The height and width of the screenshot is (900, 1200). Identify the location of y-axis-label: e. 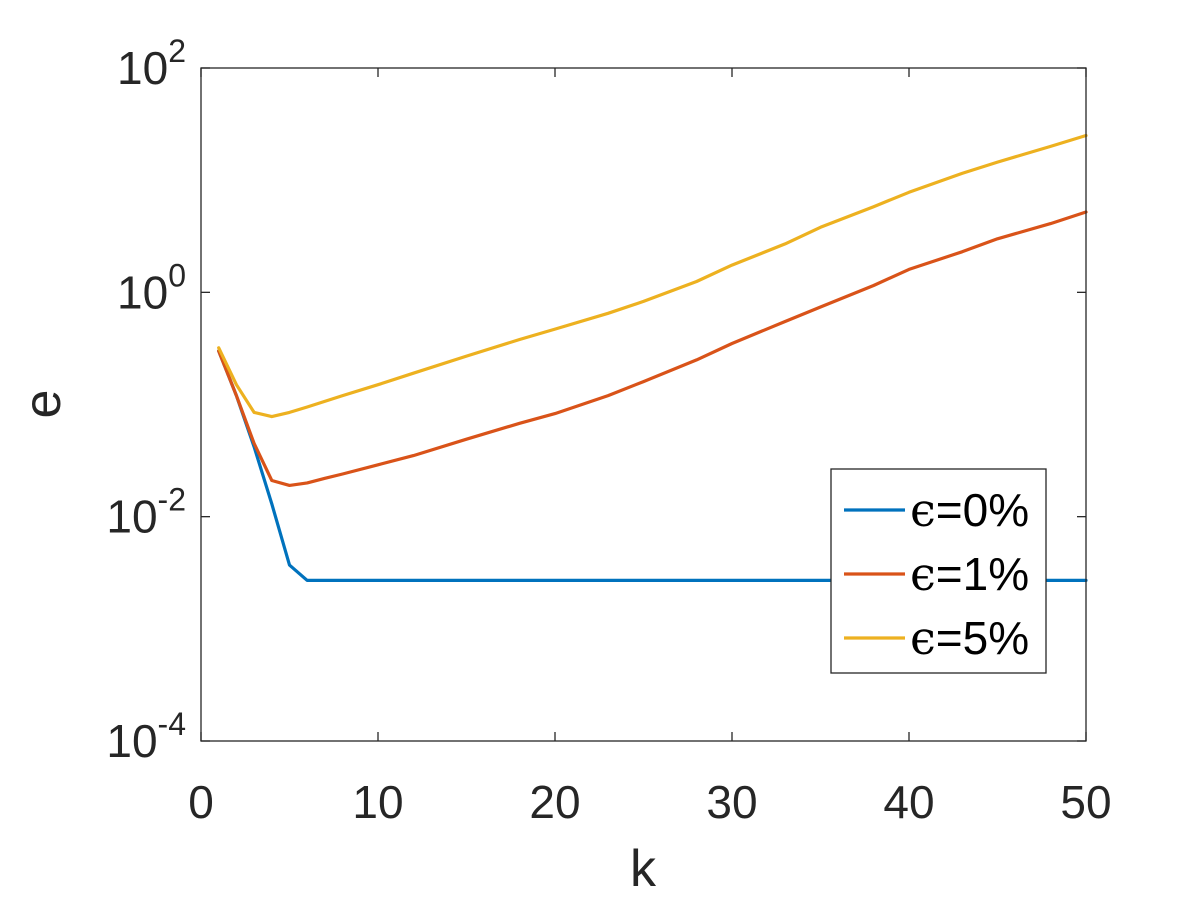
(43, 404).